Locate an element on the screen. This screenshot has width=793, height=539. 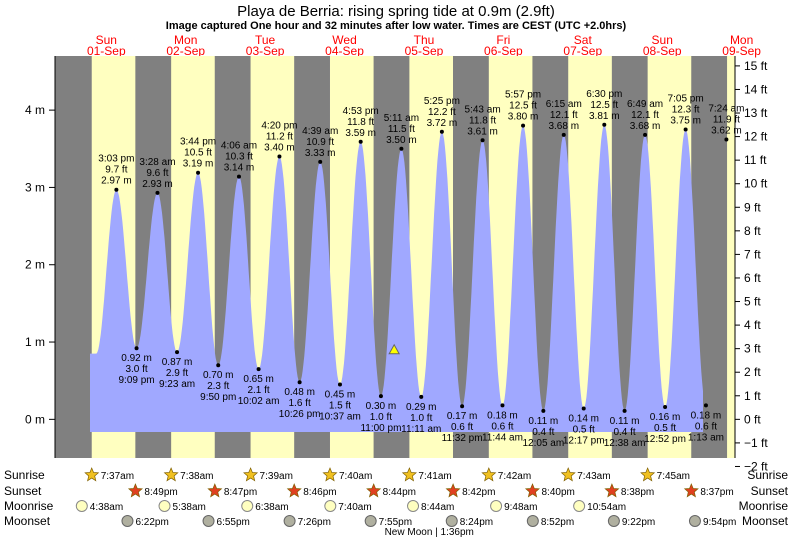
high-tide-metres: 3.14 m is located at coordinates (239, 168).